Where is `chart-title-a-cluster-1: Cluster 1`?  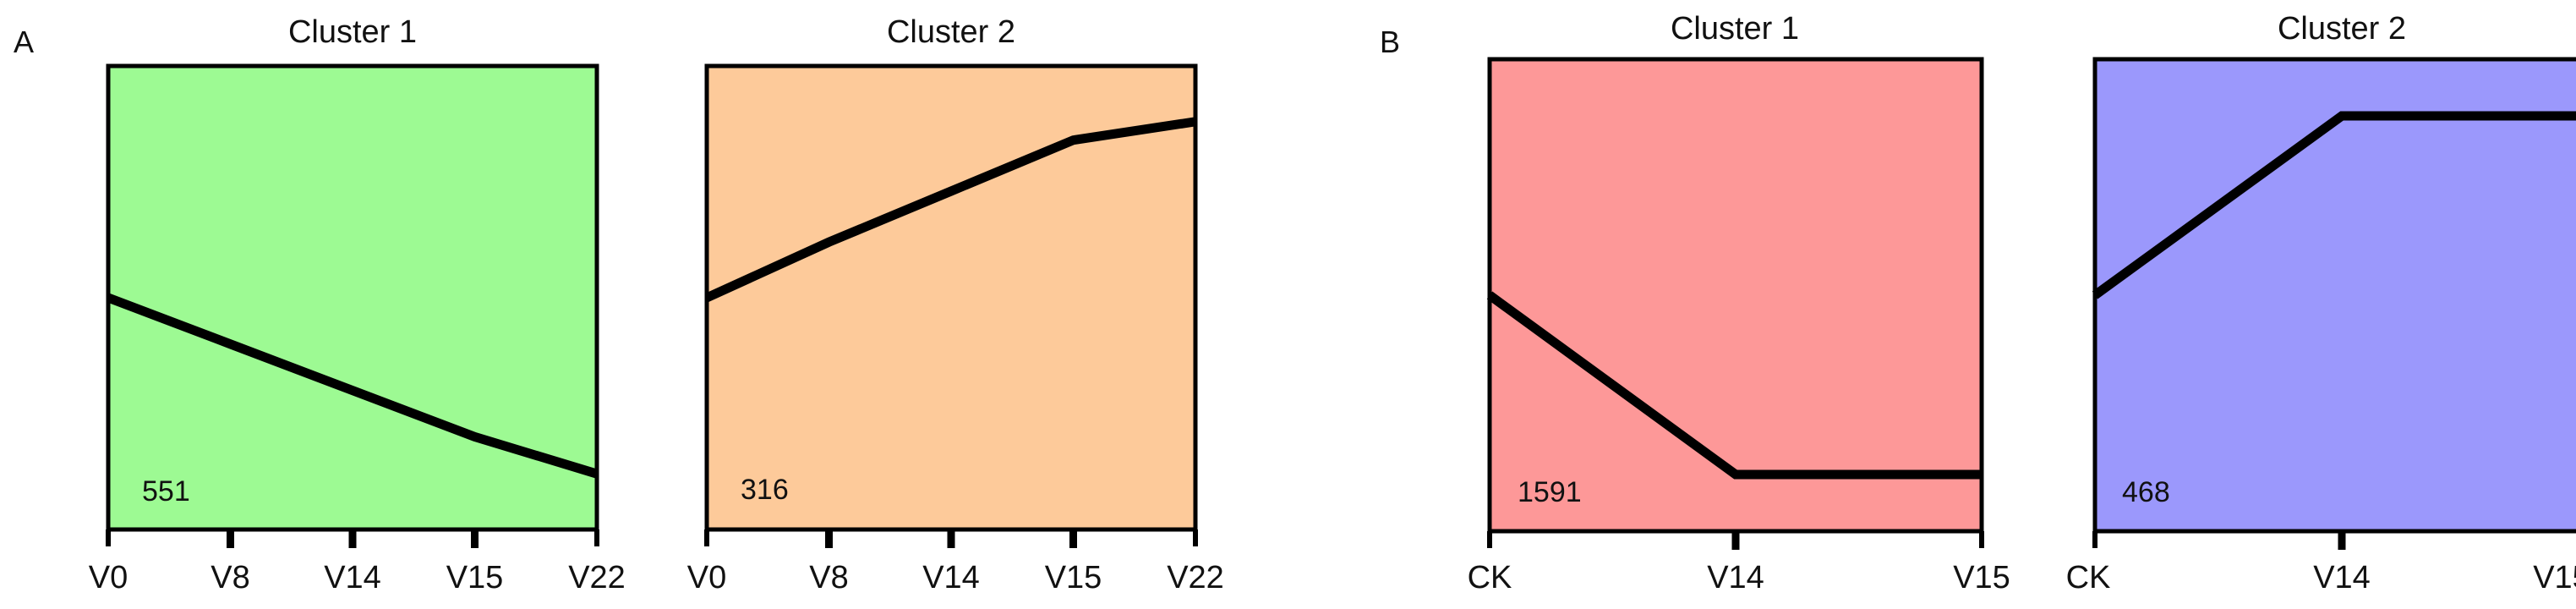 chart-title-a-cluster-1: Cluster 1 is located at coordinates (352, 32).